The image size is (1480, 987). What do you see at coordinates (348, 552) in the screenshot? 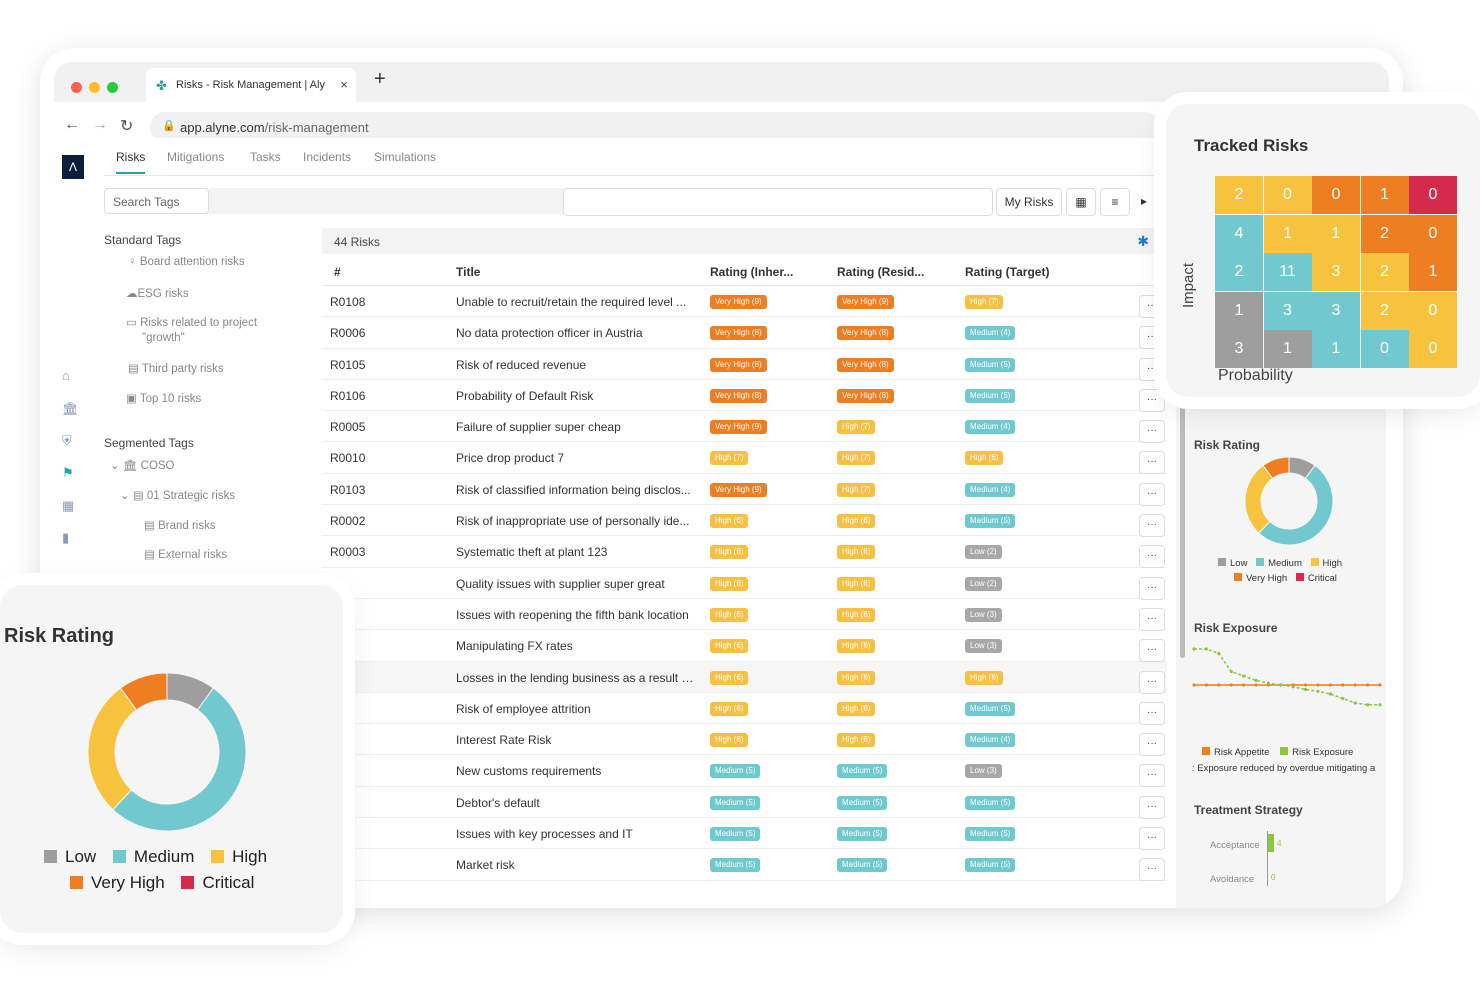
I see `risk-id: R0003` at bounding box center [348, 552].